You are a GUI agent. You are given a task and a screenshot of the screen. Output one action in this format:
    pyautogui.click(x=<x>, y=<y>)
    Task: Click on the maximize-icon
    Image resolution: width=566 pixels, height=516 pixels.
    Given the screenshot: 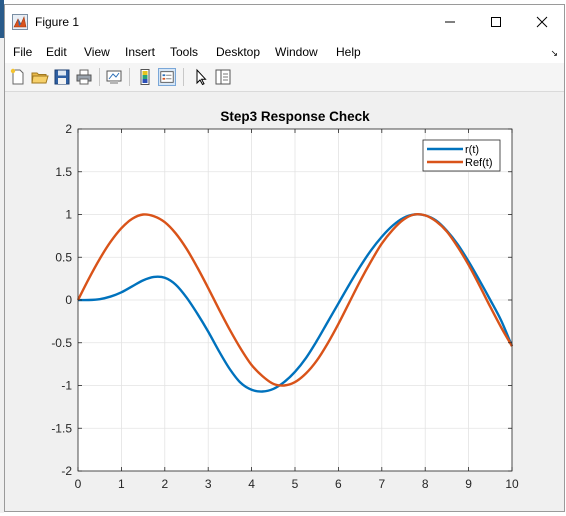 What is the action you would take?
    pyautogui.click(x=496, y=22)
    